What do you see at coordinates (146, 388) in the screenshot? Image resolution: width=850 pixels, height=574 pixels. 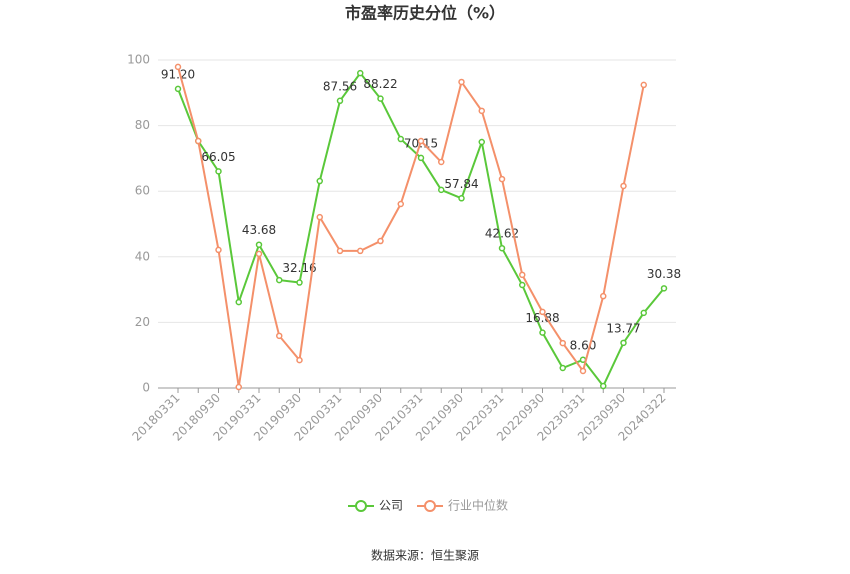 I see `y-tick-label: 0` at bounding box center [146, 388].